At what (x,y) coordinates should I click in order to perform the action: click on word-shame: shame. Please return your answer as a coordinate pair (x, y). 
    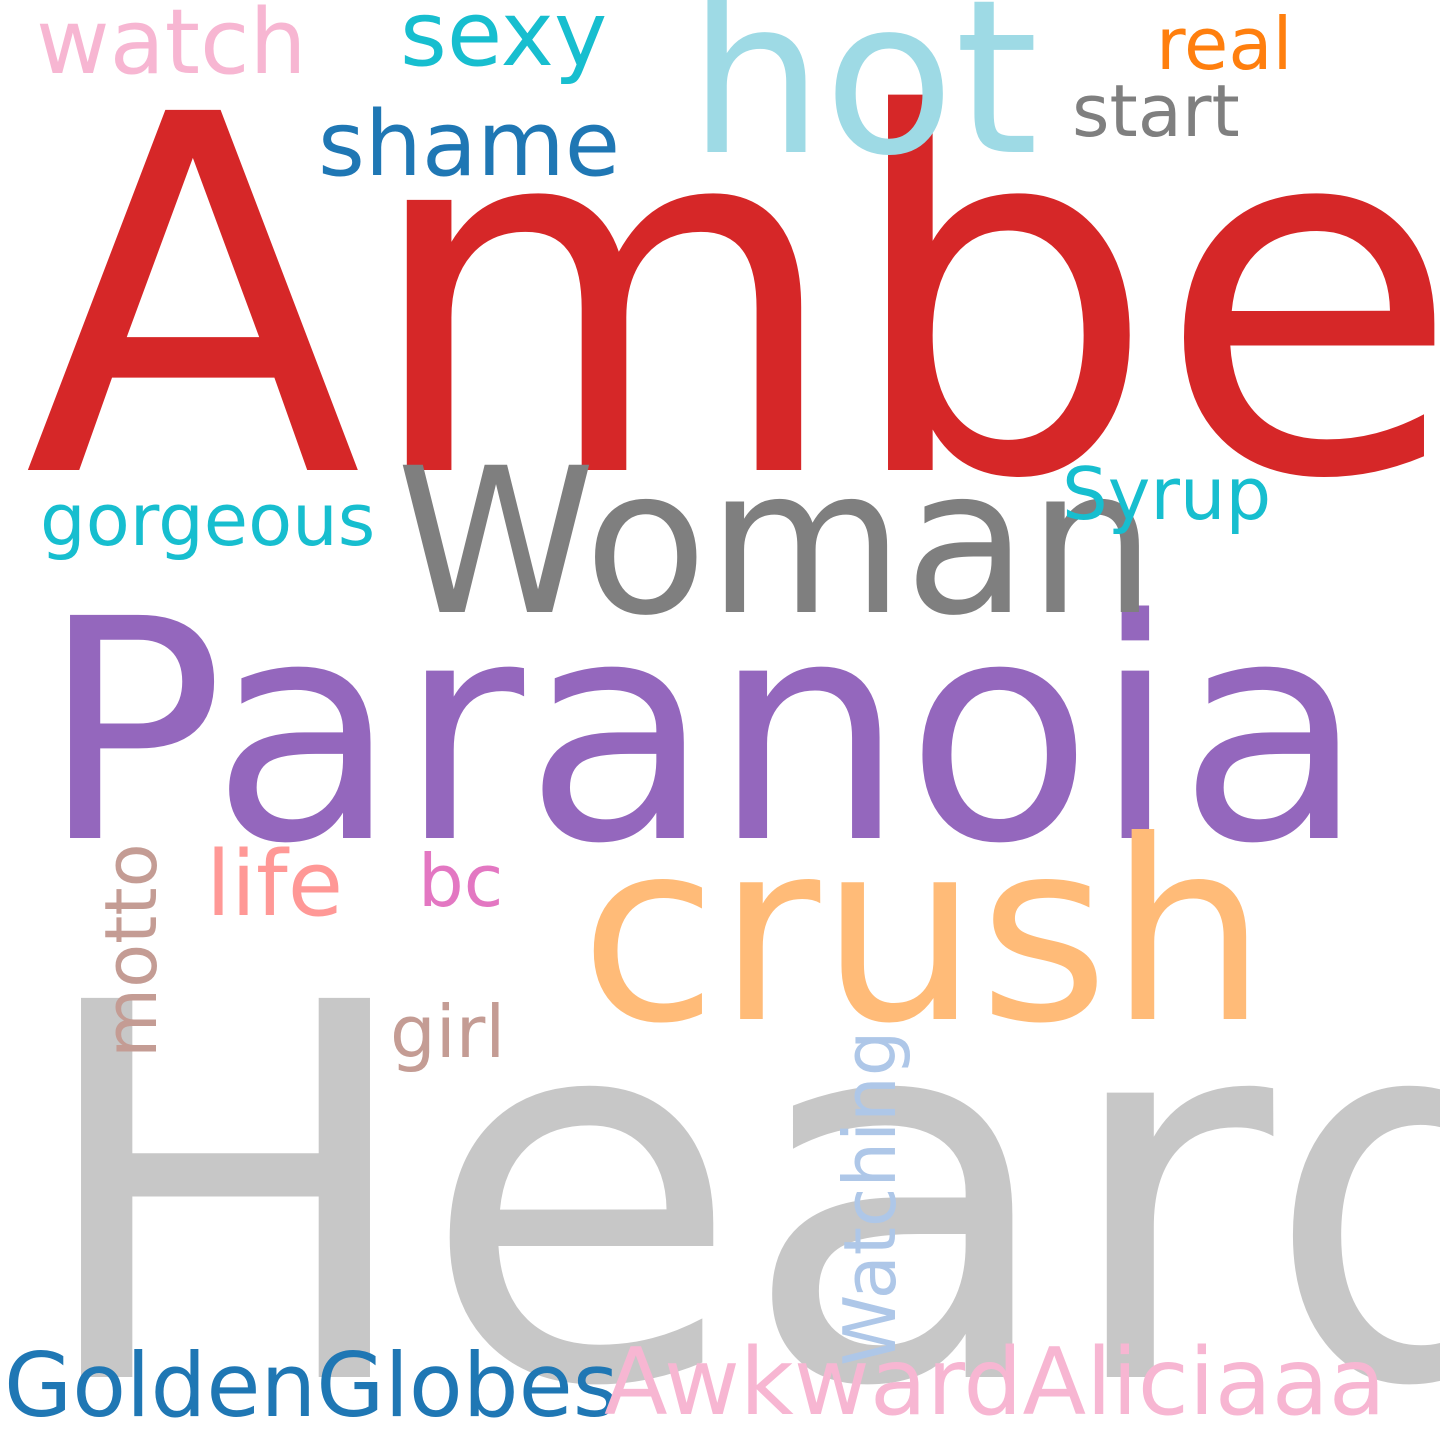
    Looking at the image, I should click on (469, 144).